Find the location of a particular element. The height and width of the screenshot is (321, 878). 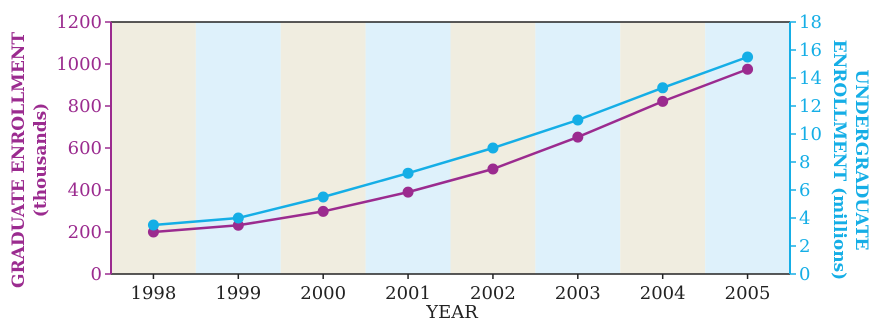

left-y-tick-label: 1000 is located at coordinates (79, 64).